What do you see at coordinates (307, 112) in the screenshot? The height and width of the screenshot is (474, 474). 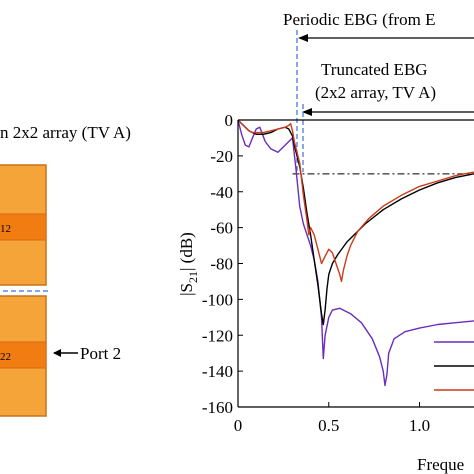 I see `truncated-band-arrowhead` at bounding box center [307, 112].